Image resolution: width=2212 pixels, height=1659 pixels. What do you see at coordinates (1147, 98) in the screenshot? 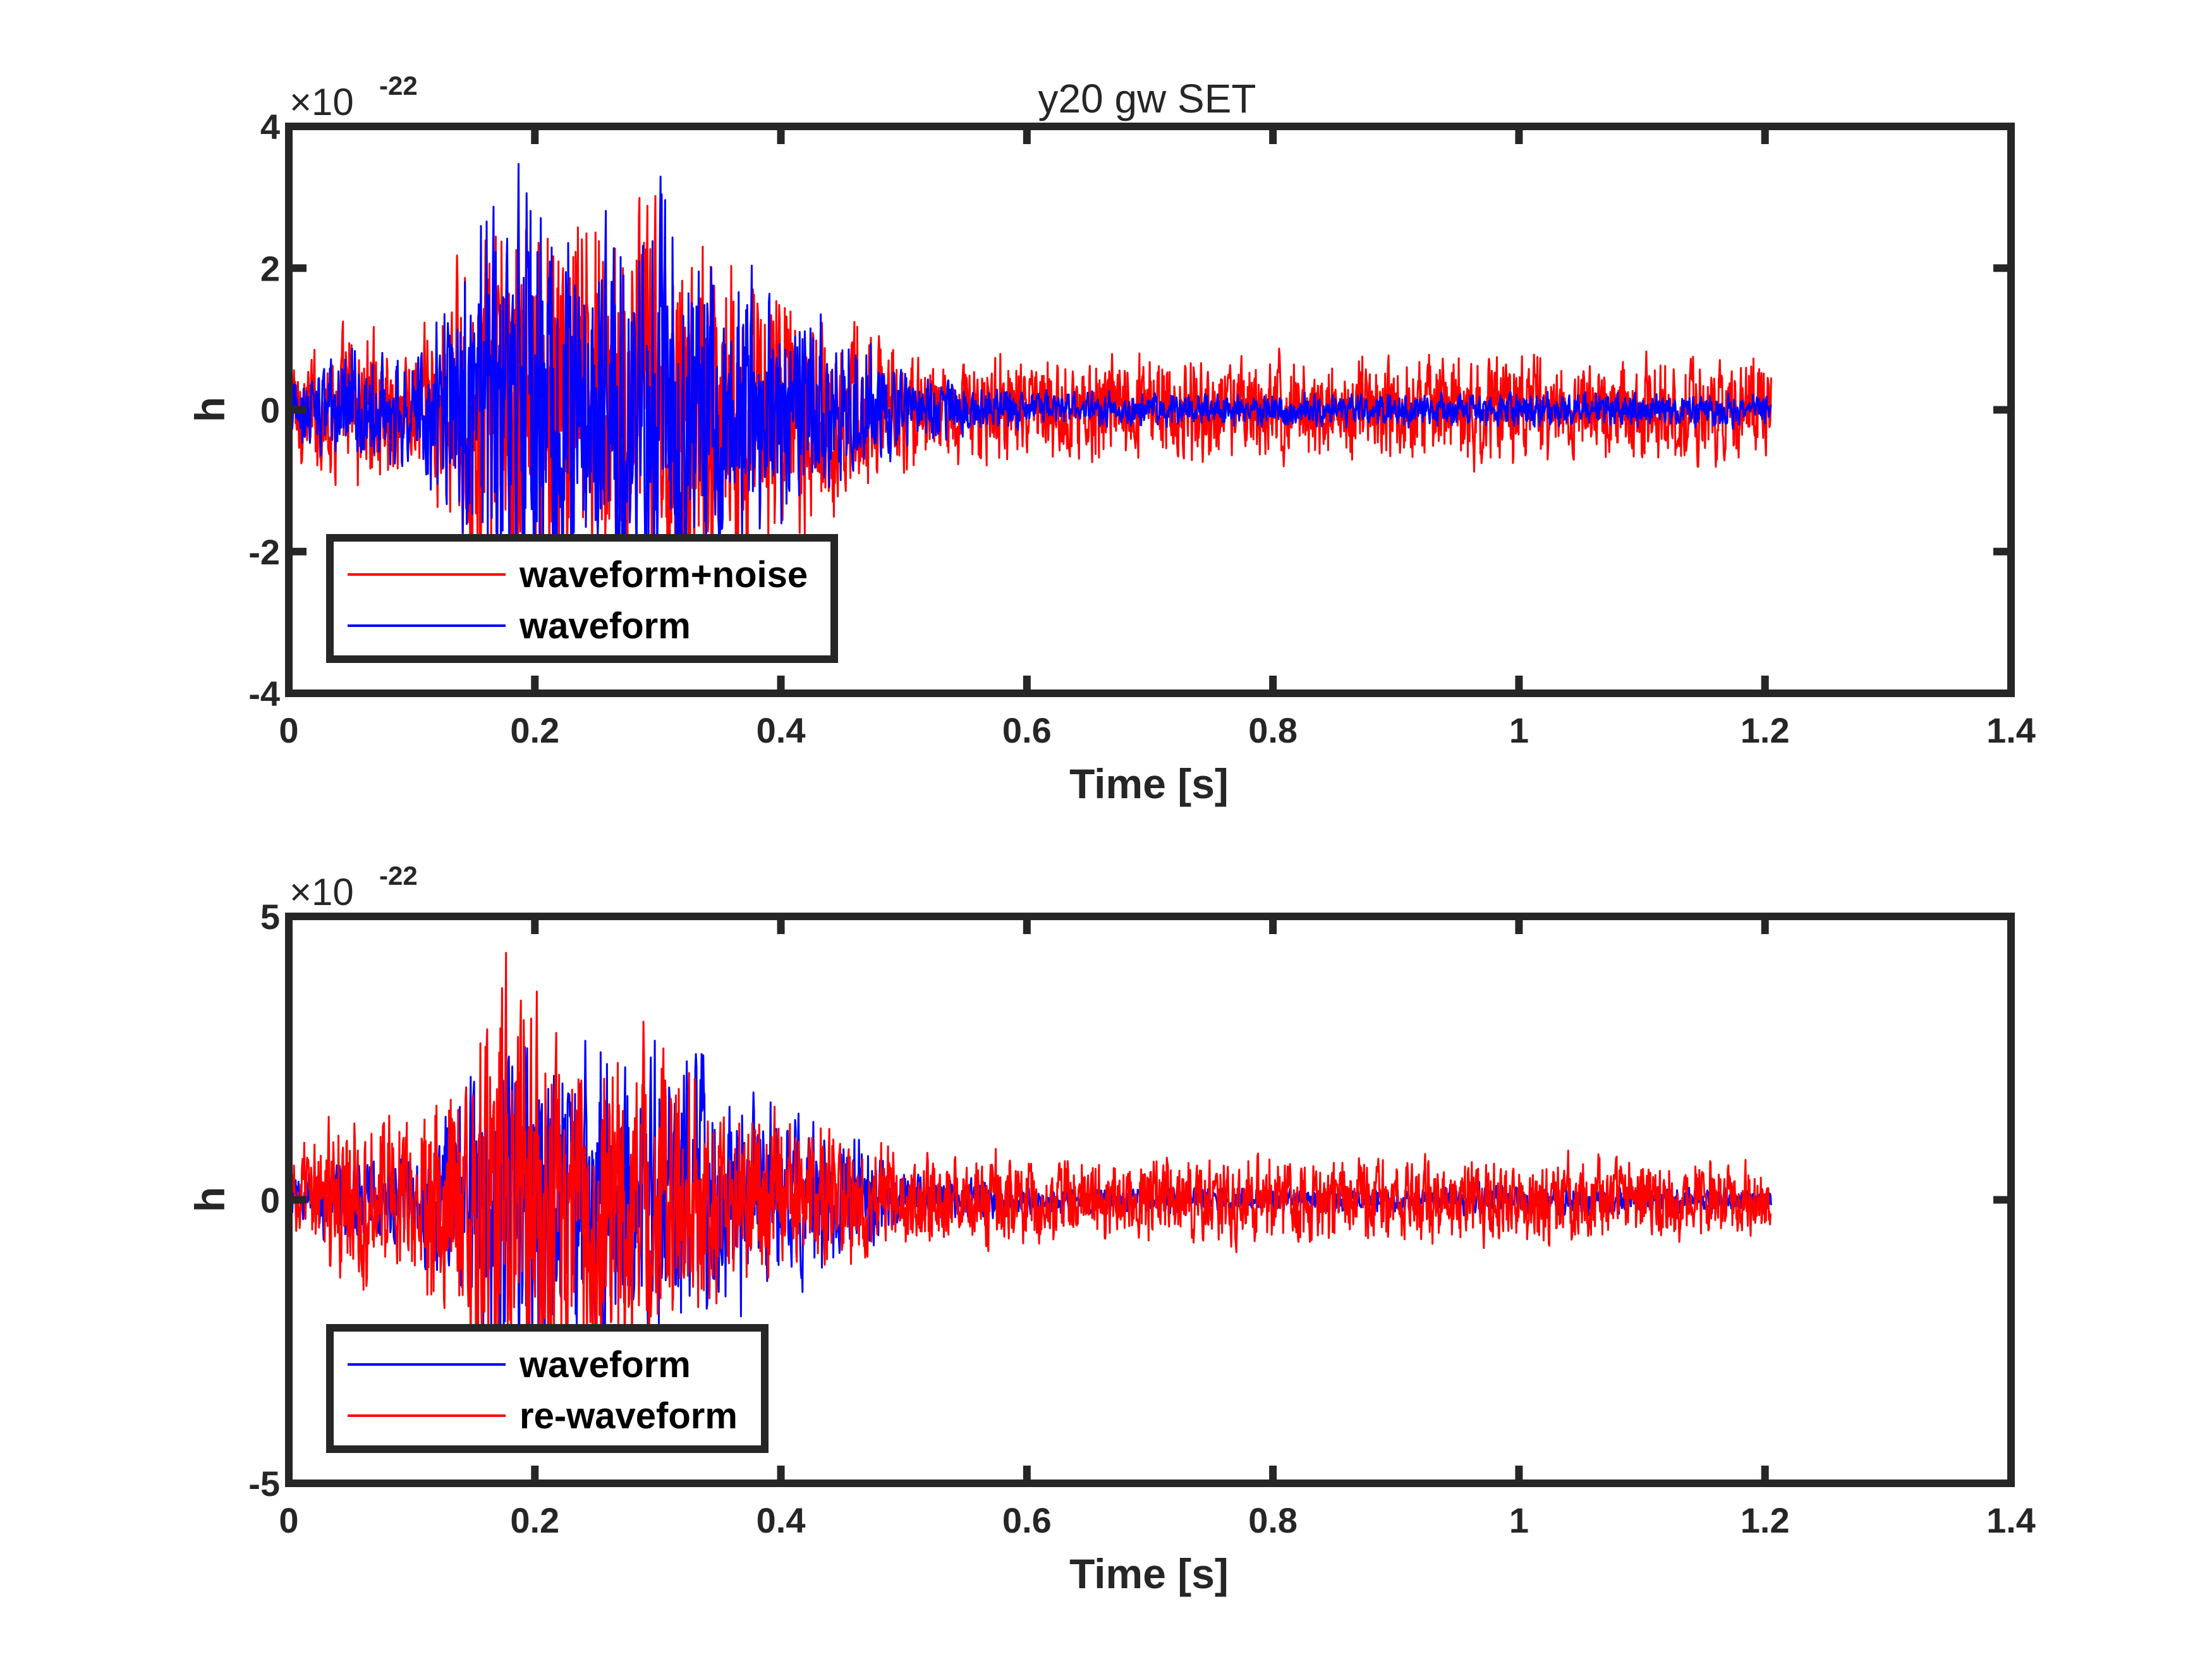
I see `chart-title: y20 gw SET` at bounding box center [1147, 98].